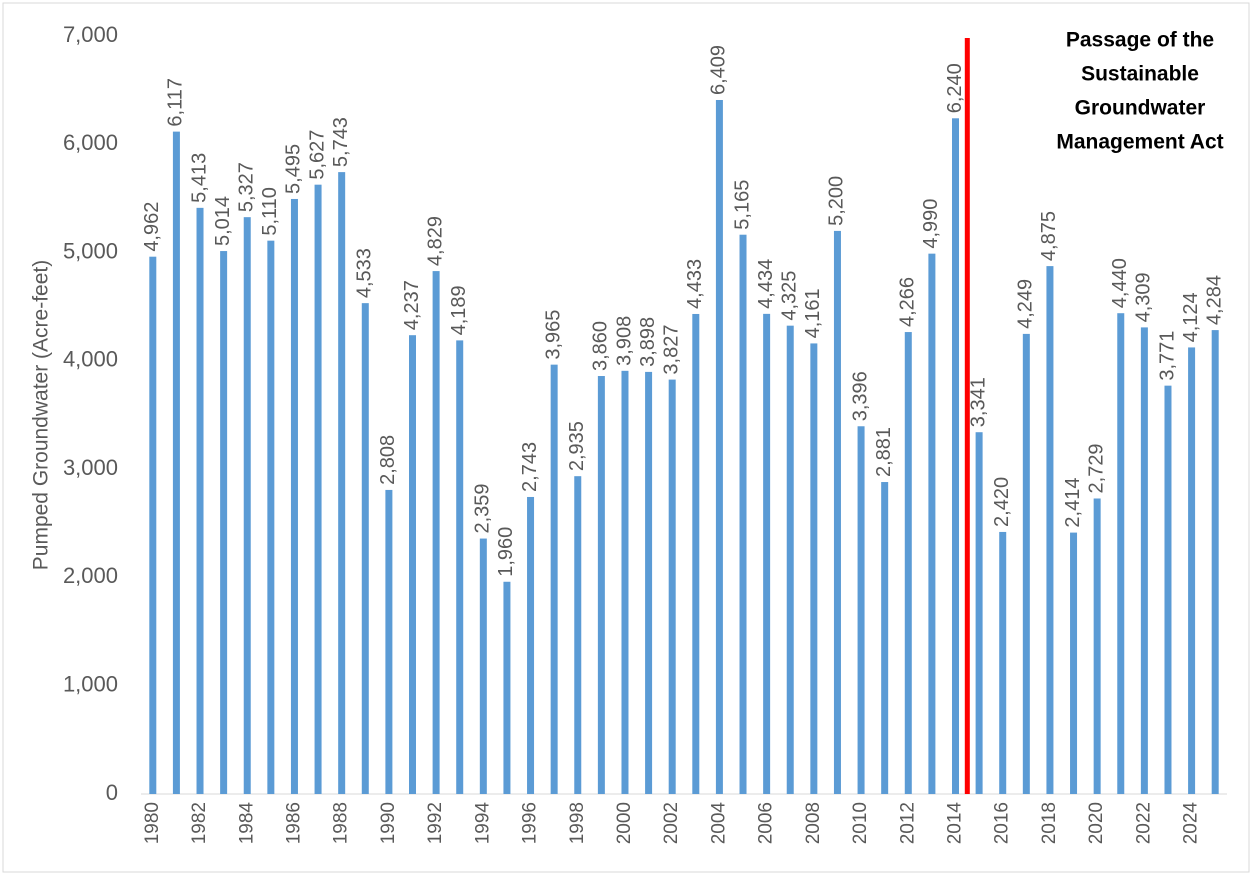  What do you see at coordinates (742, 205) in the screenshot?
I see `value-label: 5,165` at bounding box center [742, 205].